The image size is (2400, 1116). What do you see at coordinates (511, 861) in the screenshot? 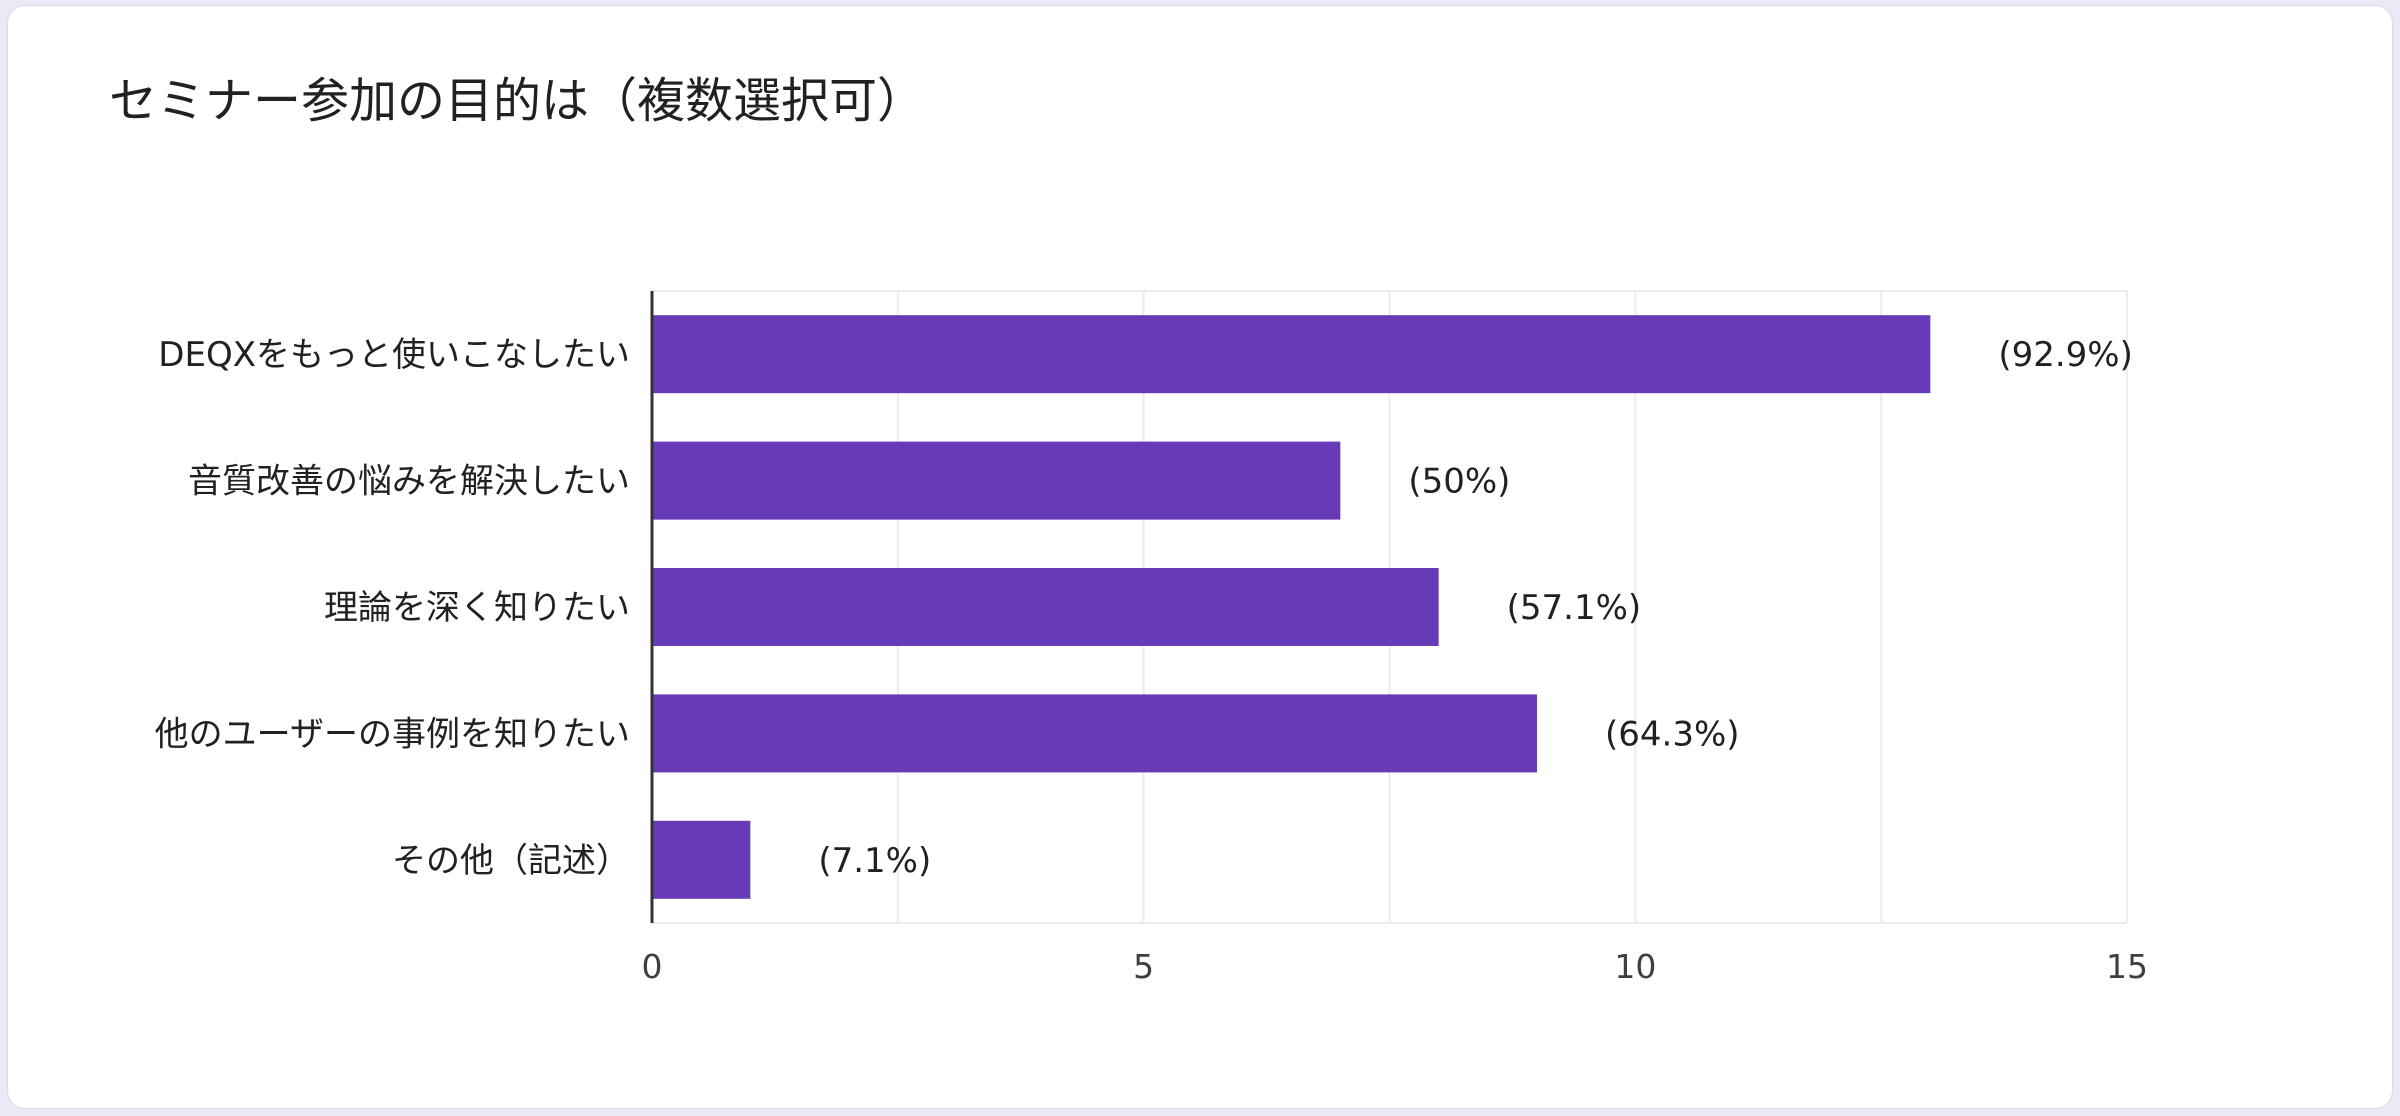
I see `category-label: その他（記述）` at bounding box center [511, 861].